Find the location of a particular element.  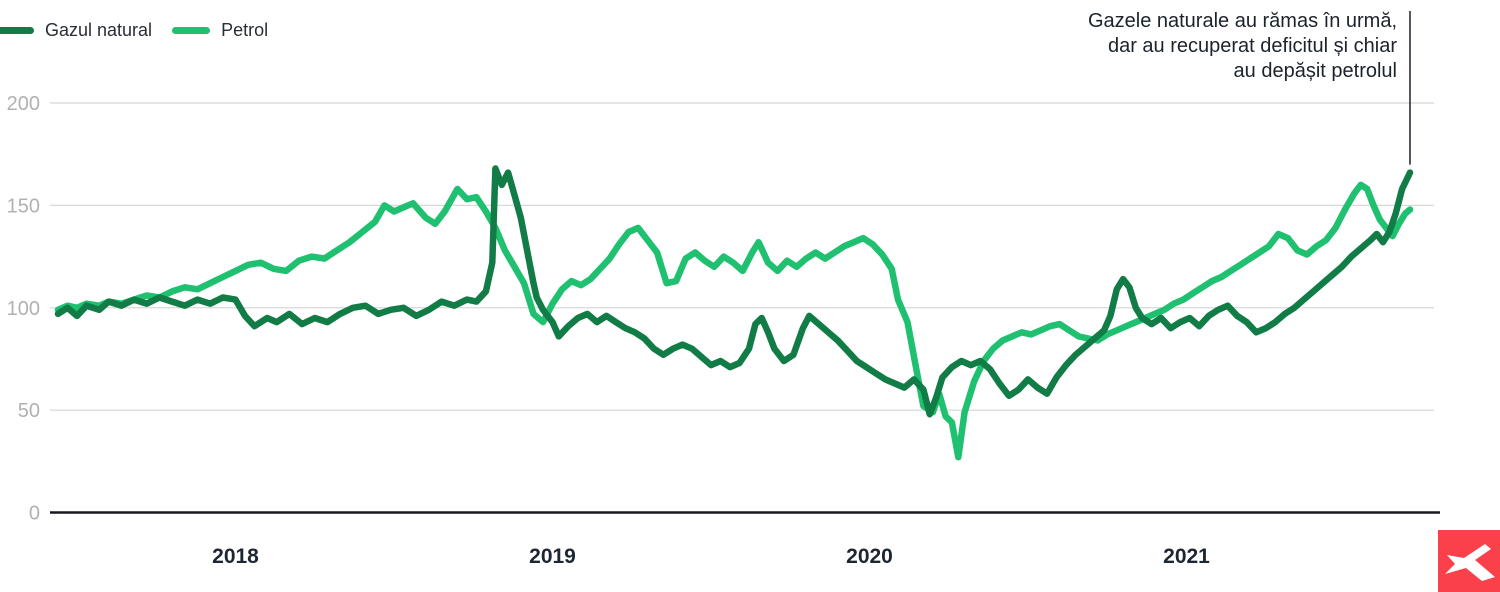

legend-swatch-petrol is located at coordinates (191, 30).